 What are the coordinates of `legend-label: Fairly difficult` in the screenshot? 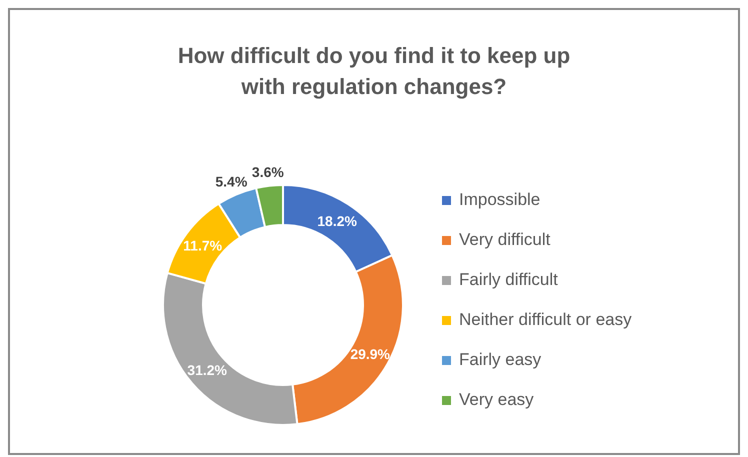 It's located at (508, 280).